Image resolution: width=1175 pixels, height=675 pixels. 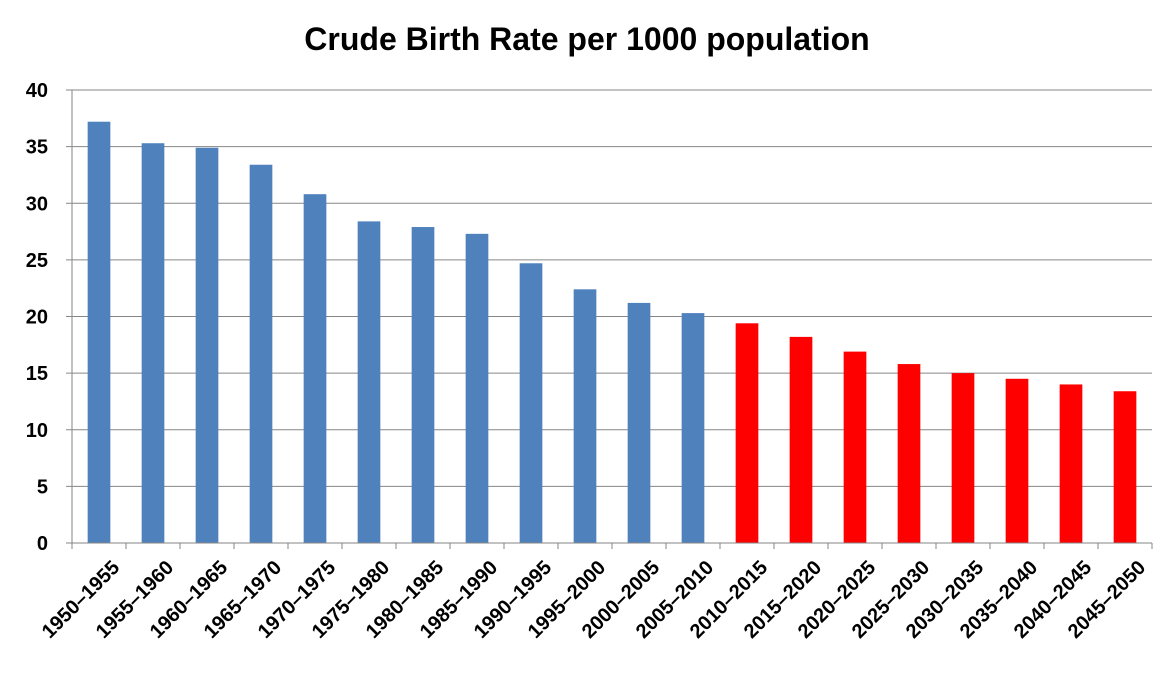 I want to click on bar-2035–2040, so click(x=1017, y=460).